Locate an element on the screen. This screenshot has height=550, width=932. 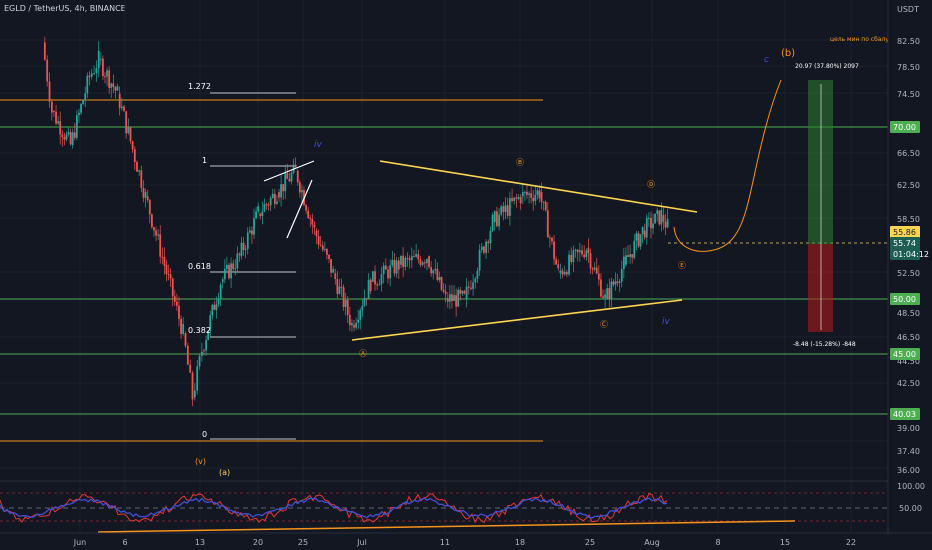
date-tick: 8 is located at coordinates (717, 542).